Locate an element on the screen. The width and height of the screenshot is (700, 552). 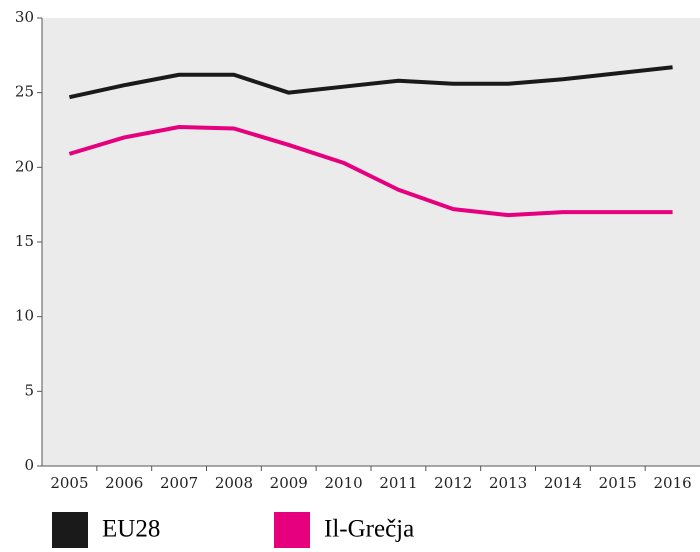
x-tick-label: 2013 is located at coordinates (508, 483).